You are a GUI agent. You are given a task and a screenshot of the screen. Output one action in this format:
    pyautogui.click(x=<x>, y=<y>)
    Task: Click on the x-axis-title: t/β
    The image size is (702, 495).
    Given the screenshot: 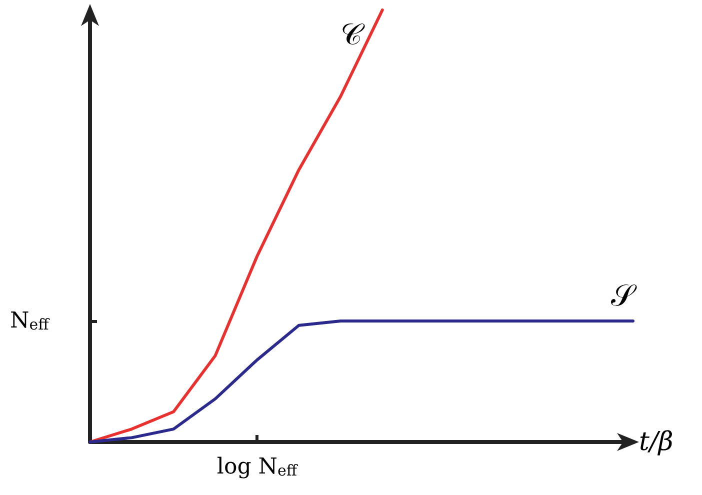 What is the action you would take?
    pyautogui.click(x=656, y=442)
    